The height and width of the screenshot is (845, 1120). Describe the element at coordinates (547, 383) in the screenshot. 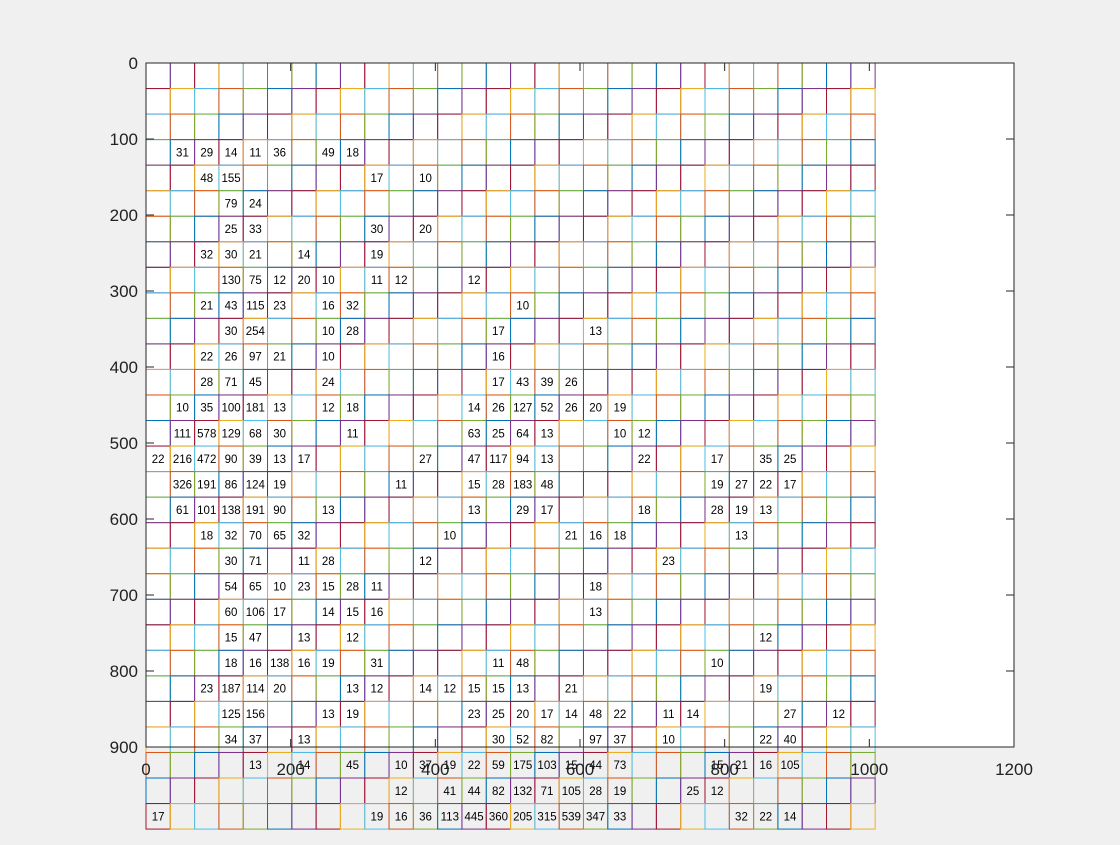

I see `cell-count-label: 39` at that location.